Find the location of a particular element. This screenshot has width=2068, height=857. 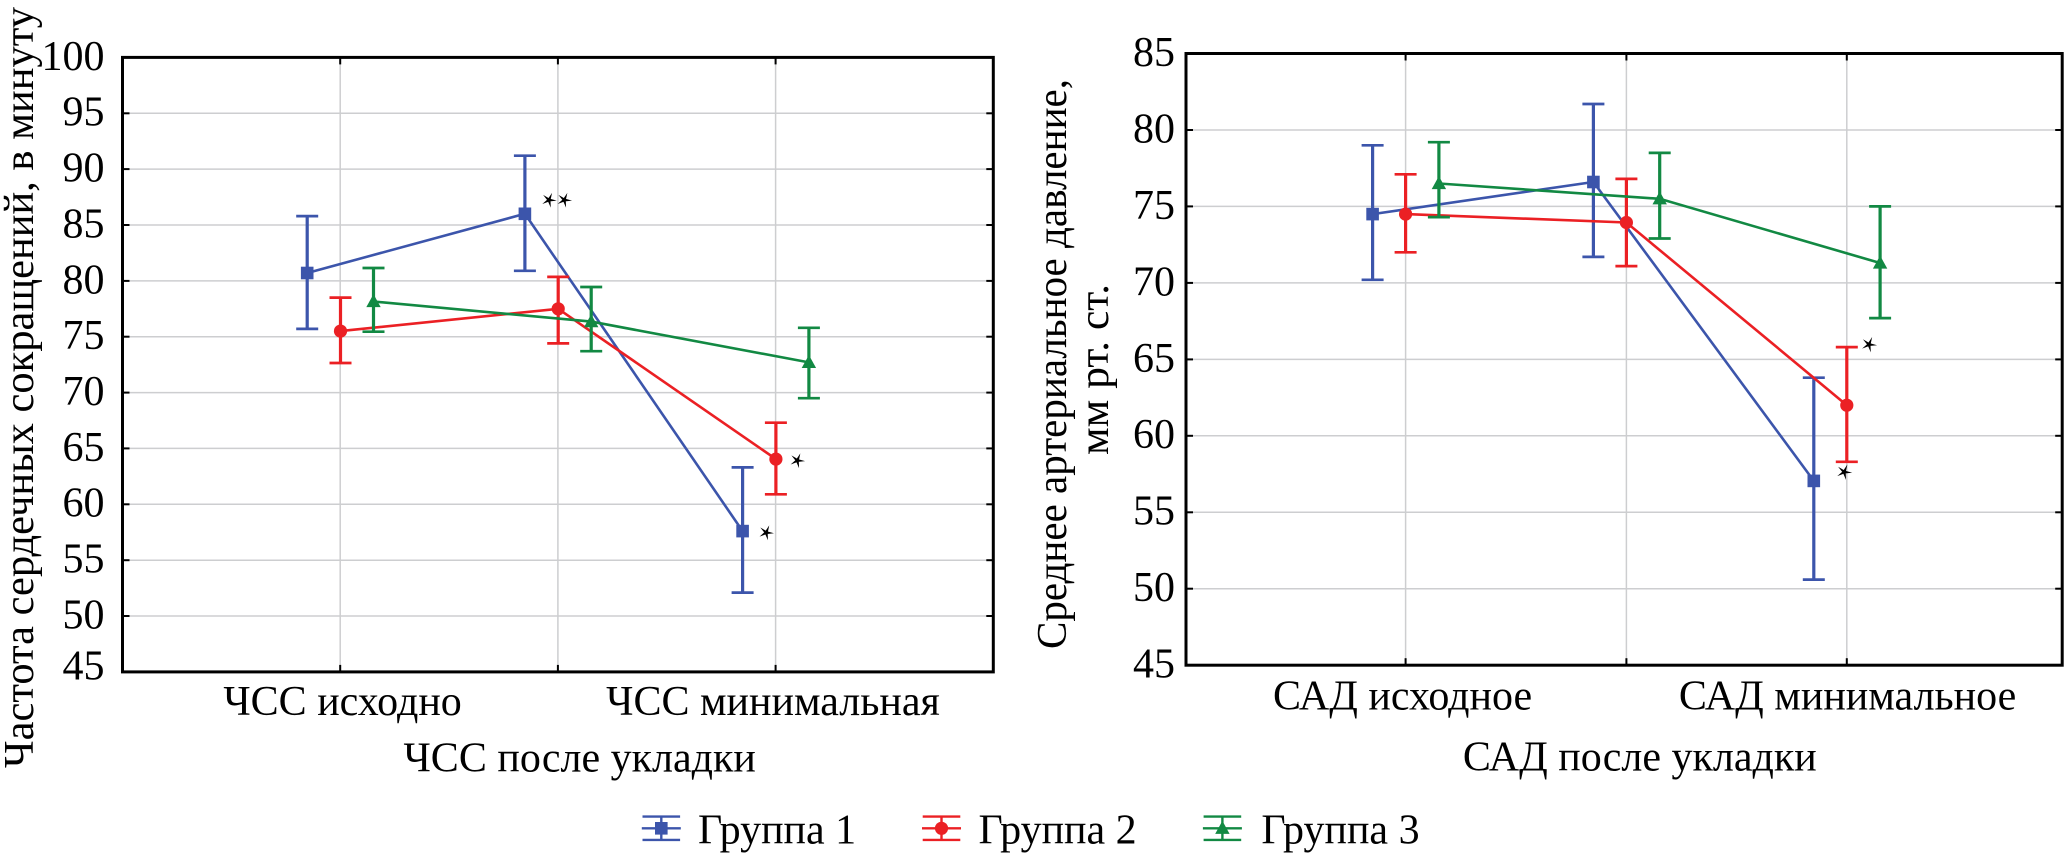

svg-text: ЧСС после укладки is located at coordinates (580, 758).